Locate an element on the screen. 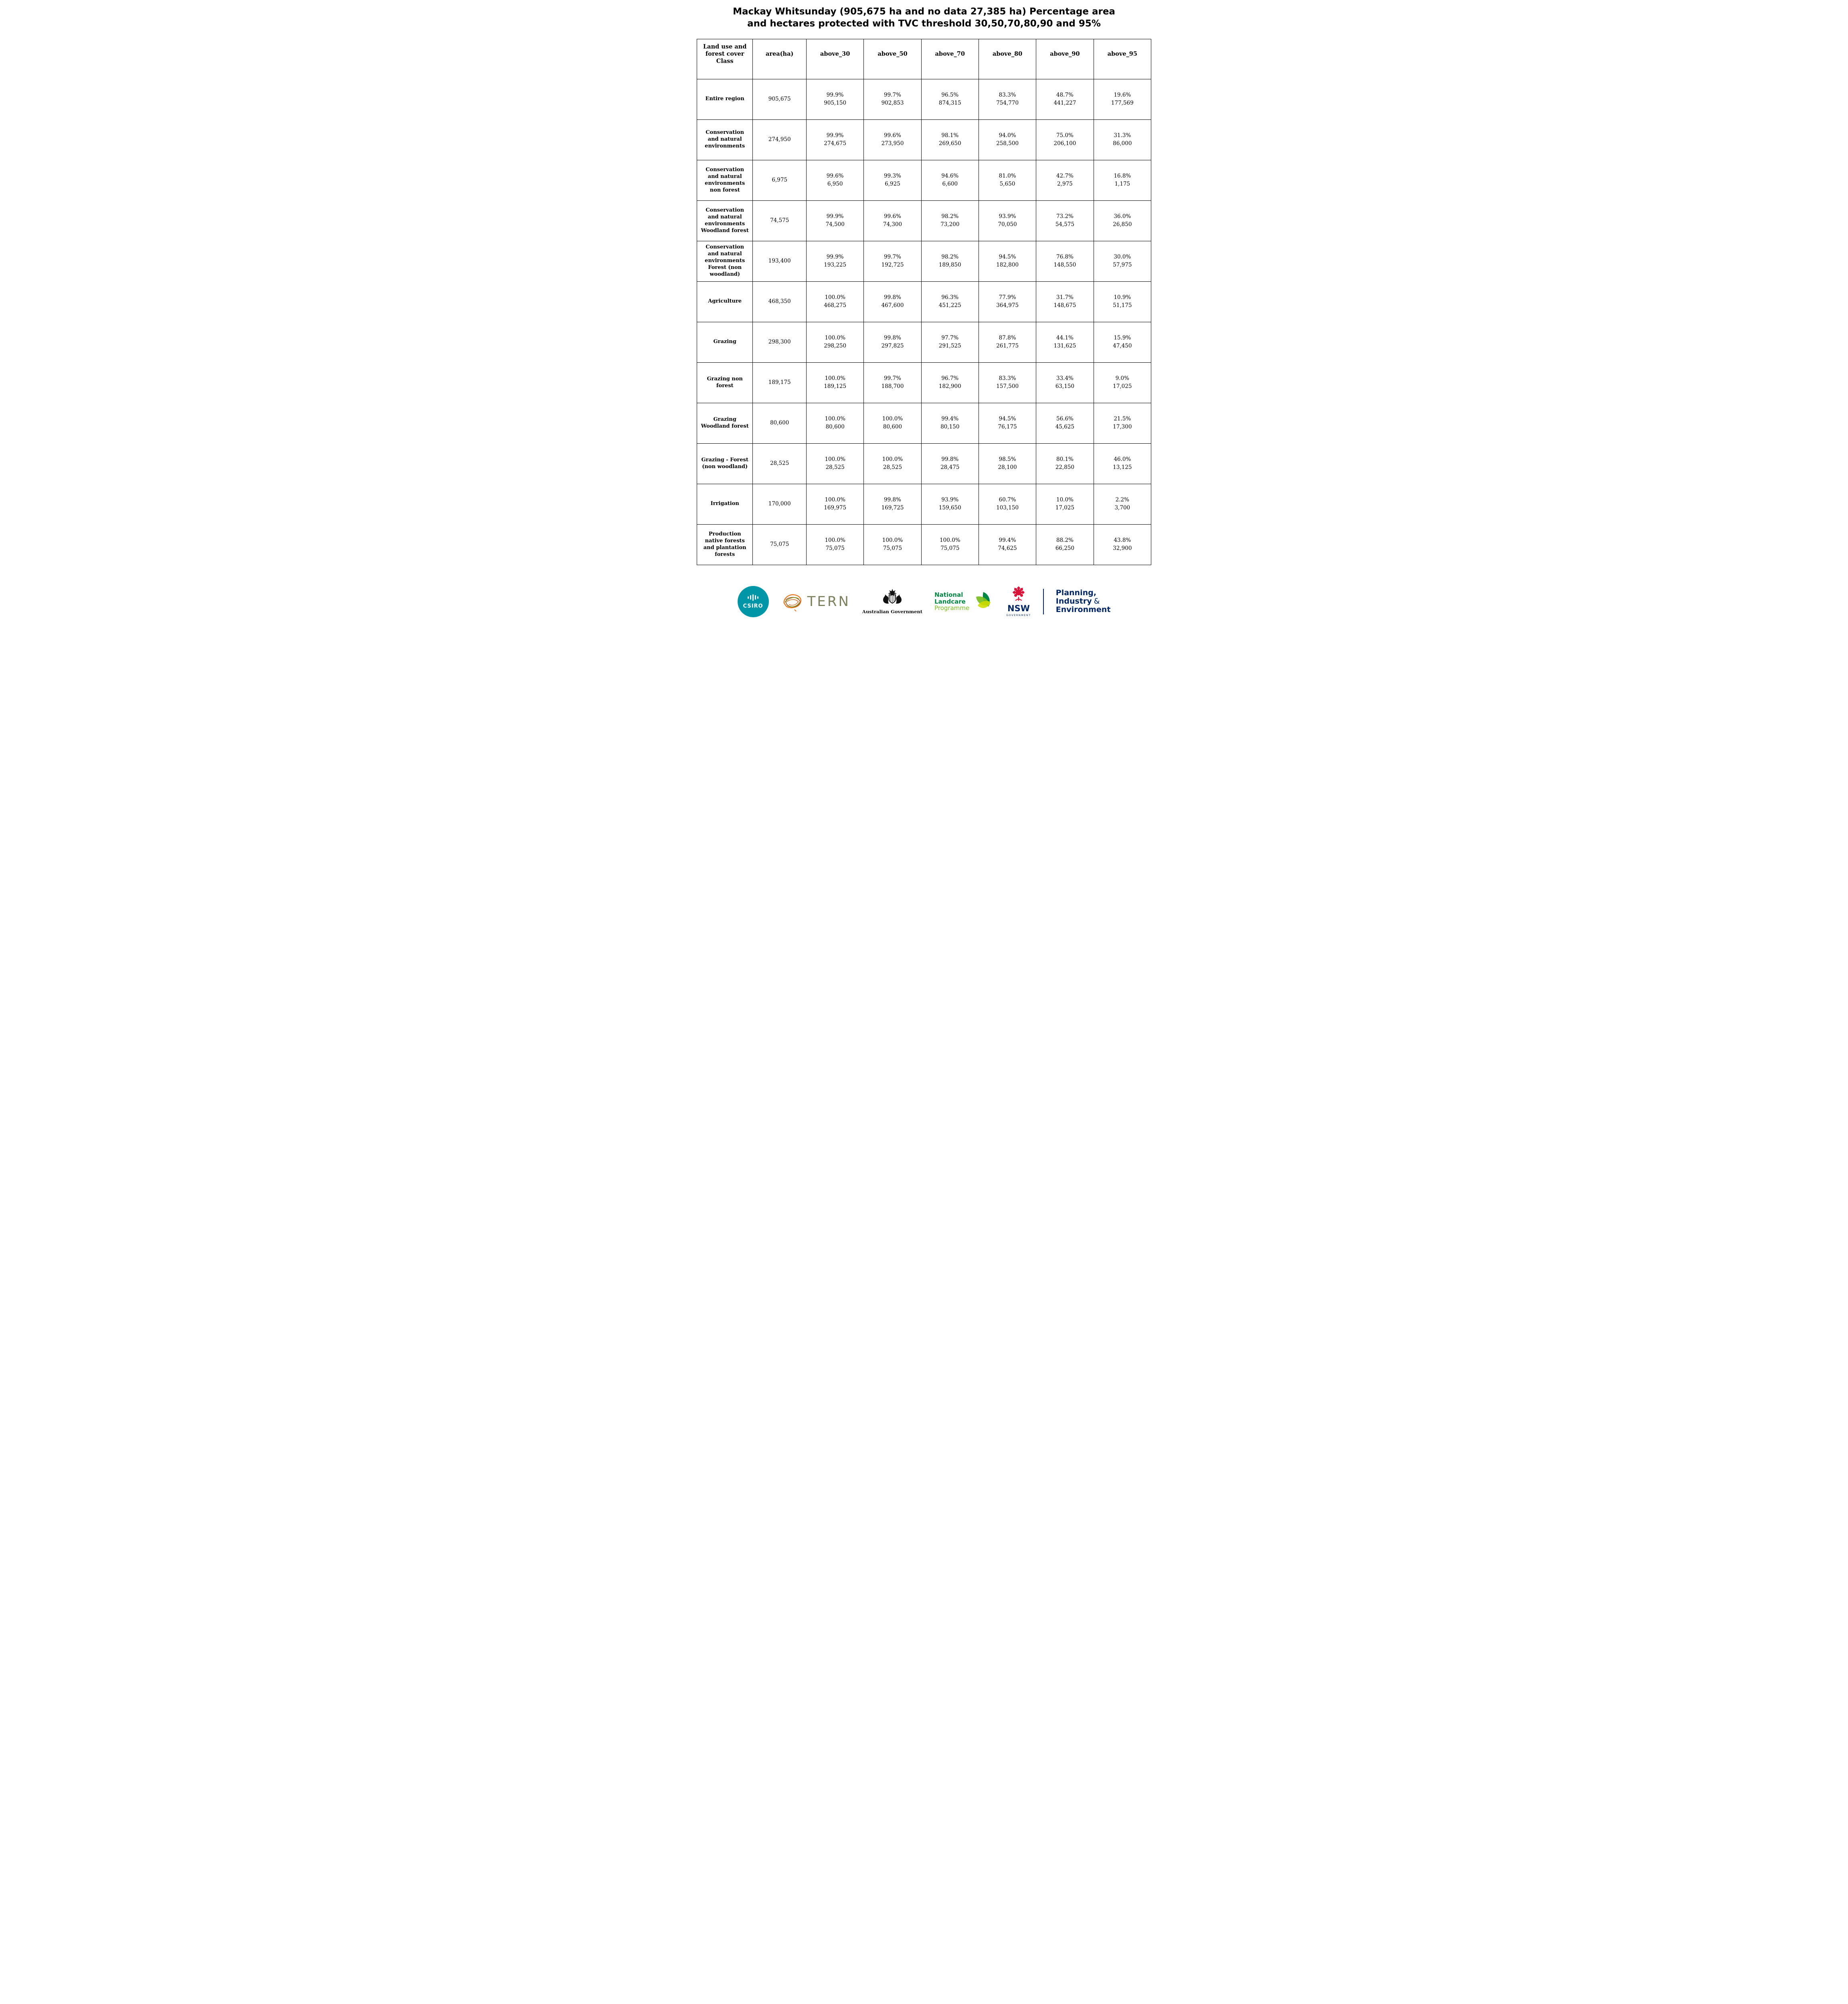 This screenshot has width=1848, height=2004. threshold-cell: 100.0% 189,125 is located at coordinates (835, 383).